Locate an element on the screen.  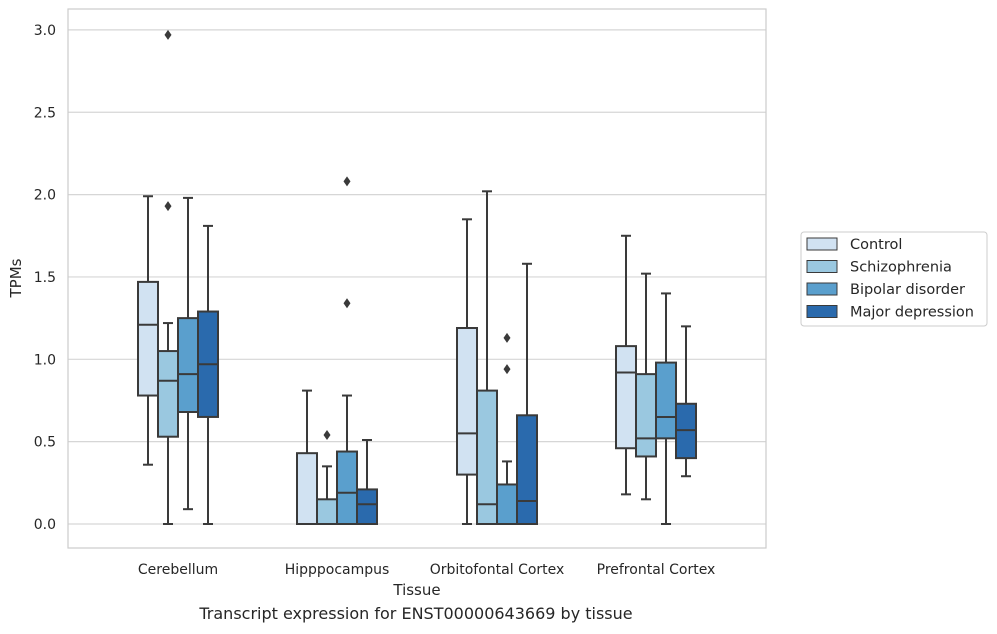
y-tick-label: 0.5 is located at coordinates (45, 443).